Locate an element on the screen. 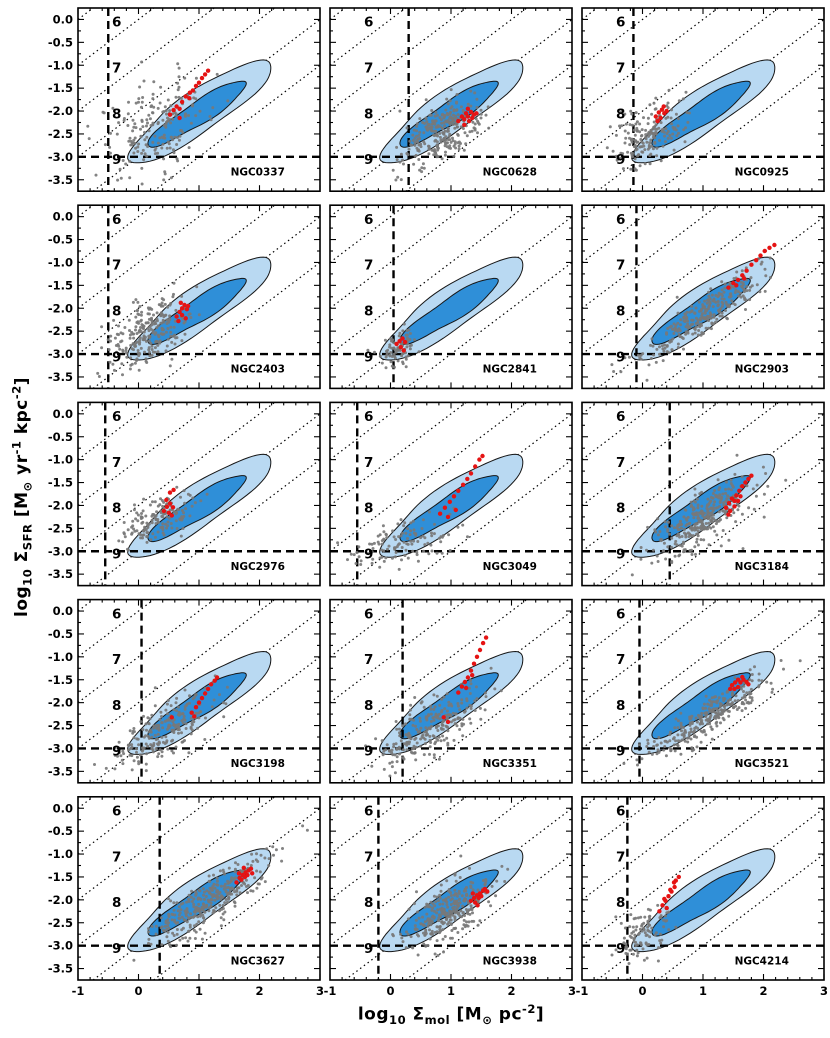  galaxy-name-label: NGC0925 is located at coordinates (762, 172).